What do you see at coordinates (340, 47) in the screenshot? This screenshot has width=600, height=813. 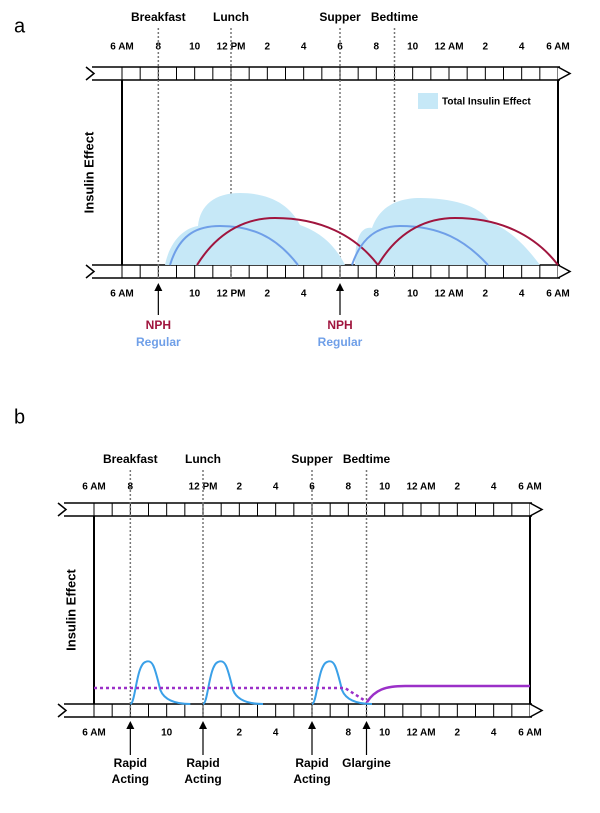 I see `time-label: 6` at bounding box center [340, 47].